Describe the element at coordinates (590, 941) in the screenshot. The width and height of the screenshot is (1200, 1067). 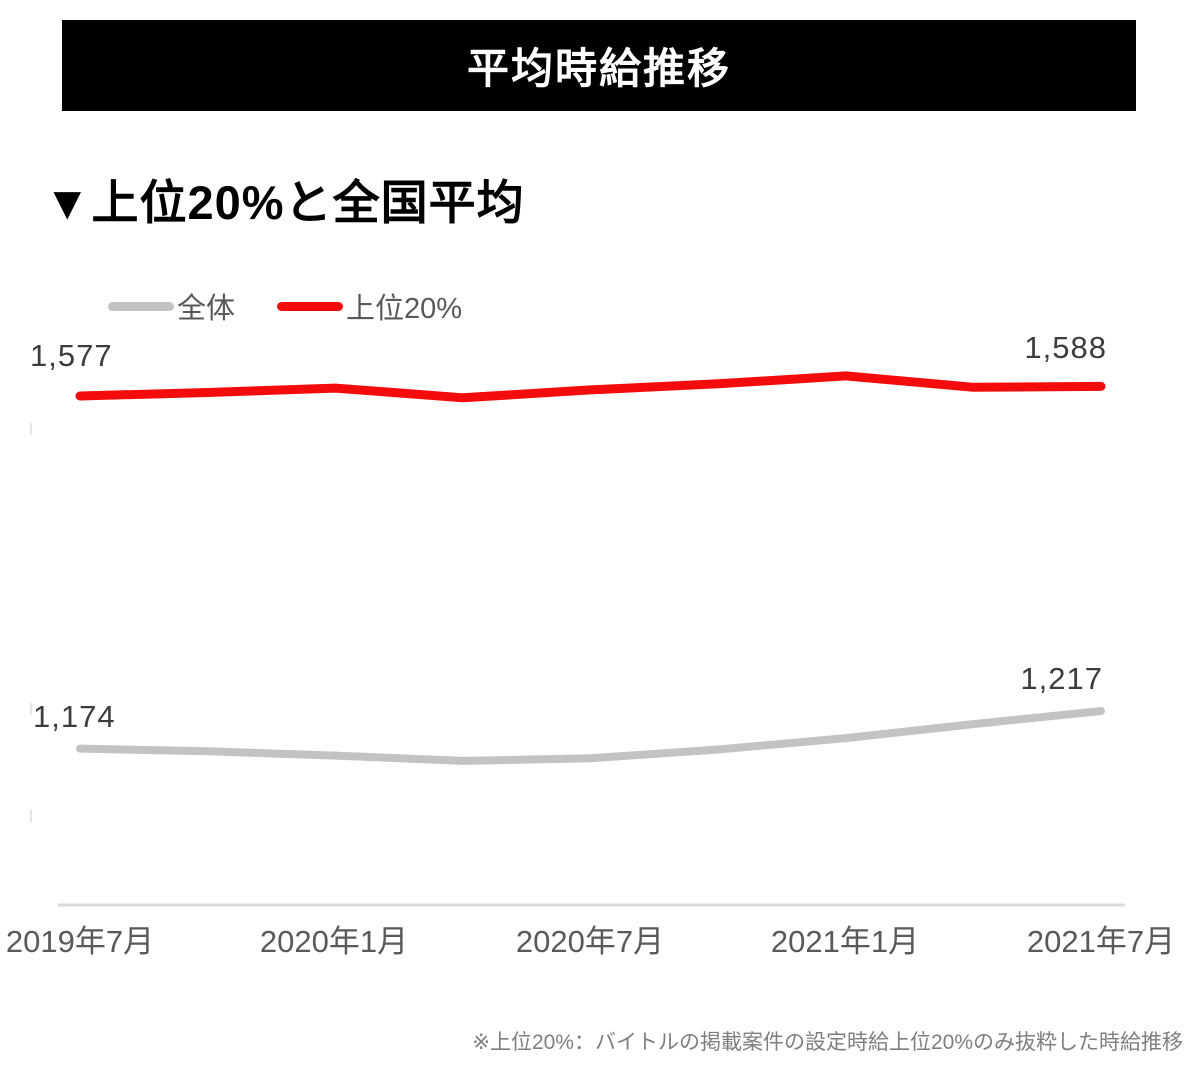
I see `x-tick-2020-07: 2020年7月` at that location.